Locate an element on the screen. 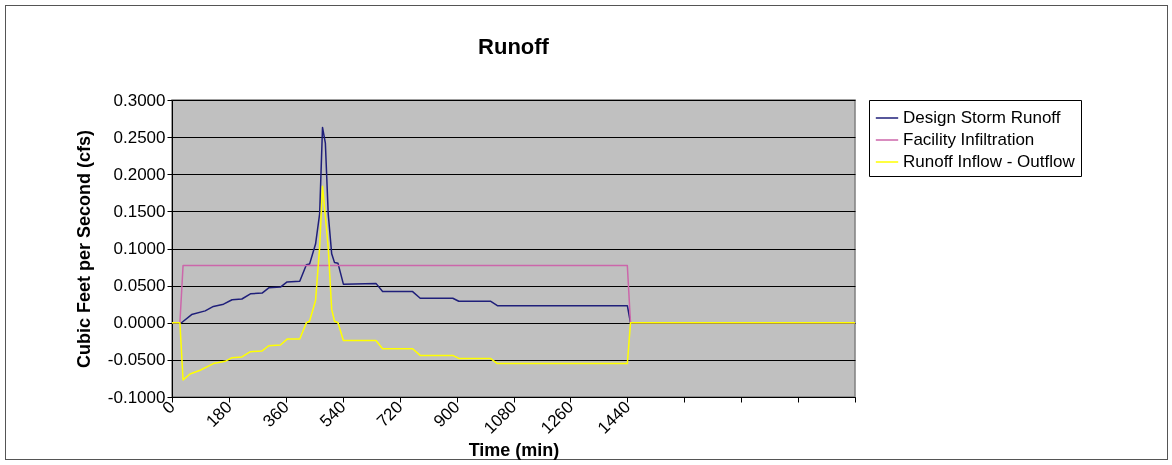 This screenshot has height=465, width=1172. chart-title: Runoff is located at coordinates (514, 46).